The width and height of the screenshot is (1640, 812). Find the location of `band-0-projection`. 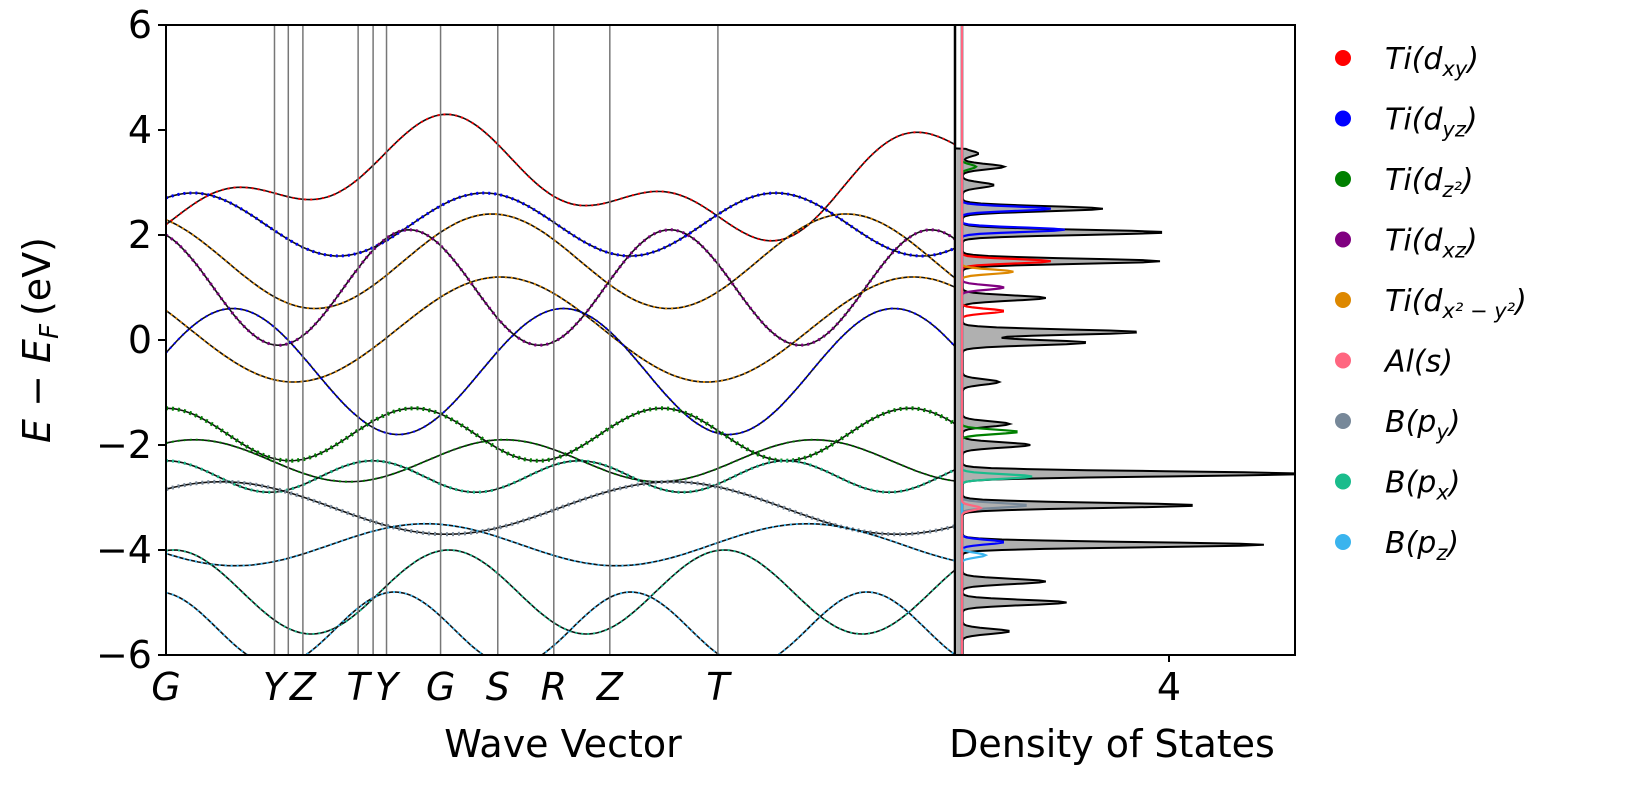

band-0-projection is located at coordinates (560, 177).